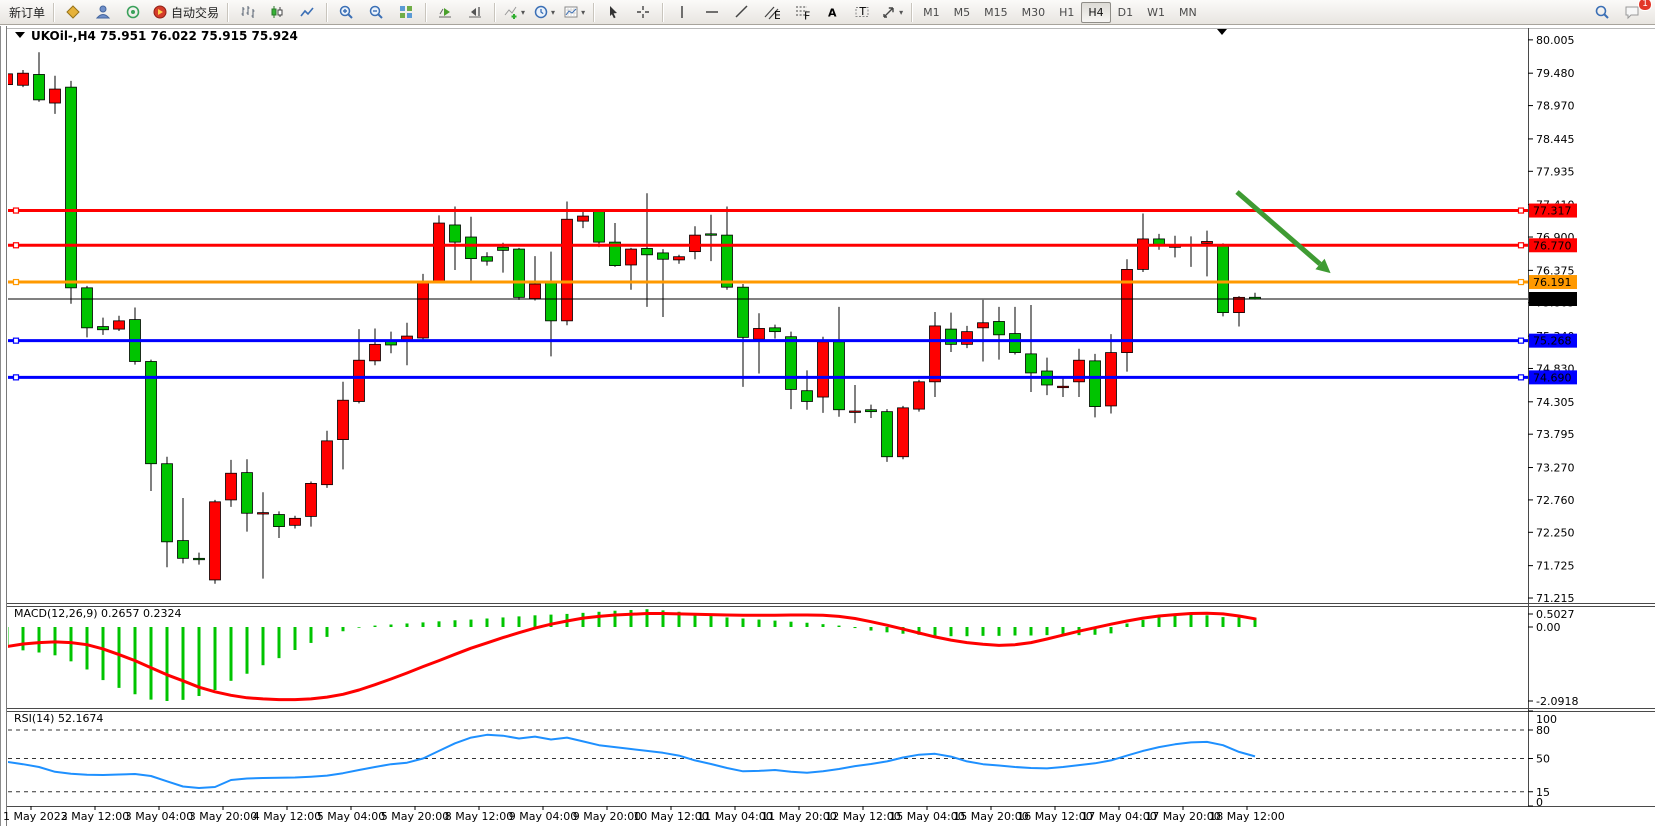  What do you see at coordinates (133, 12) in the screenshot?
I see `signals-button` at bounding box center [133, 12].